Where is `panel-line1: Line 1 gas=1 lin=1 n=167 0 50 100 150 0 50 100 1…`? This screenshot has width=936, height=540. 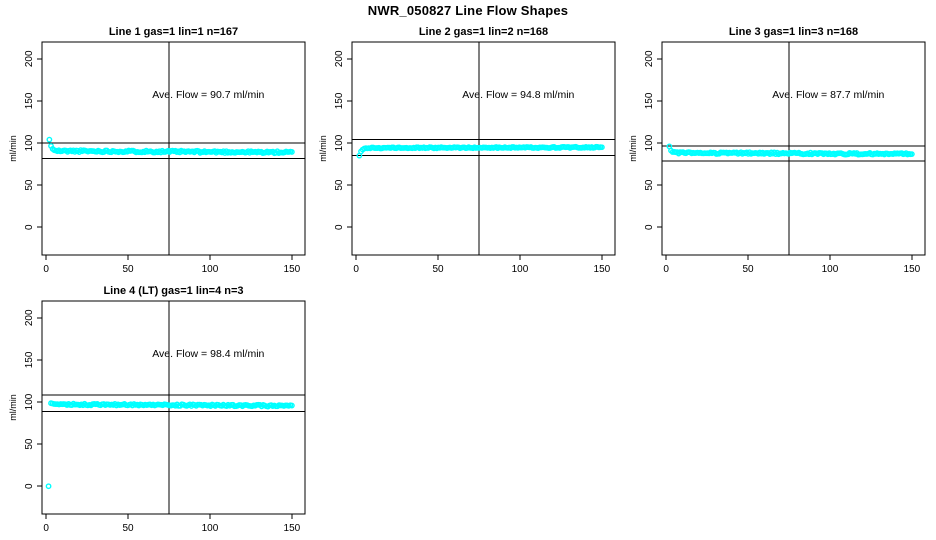 panel-line1: Line 1 gas=1 lin=1 n=167 0 50 100 150 0 50 100 1… is located at coordinates (157, 150).